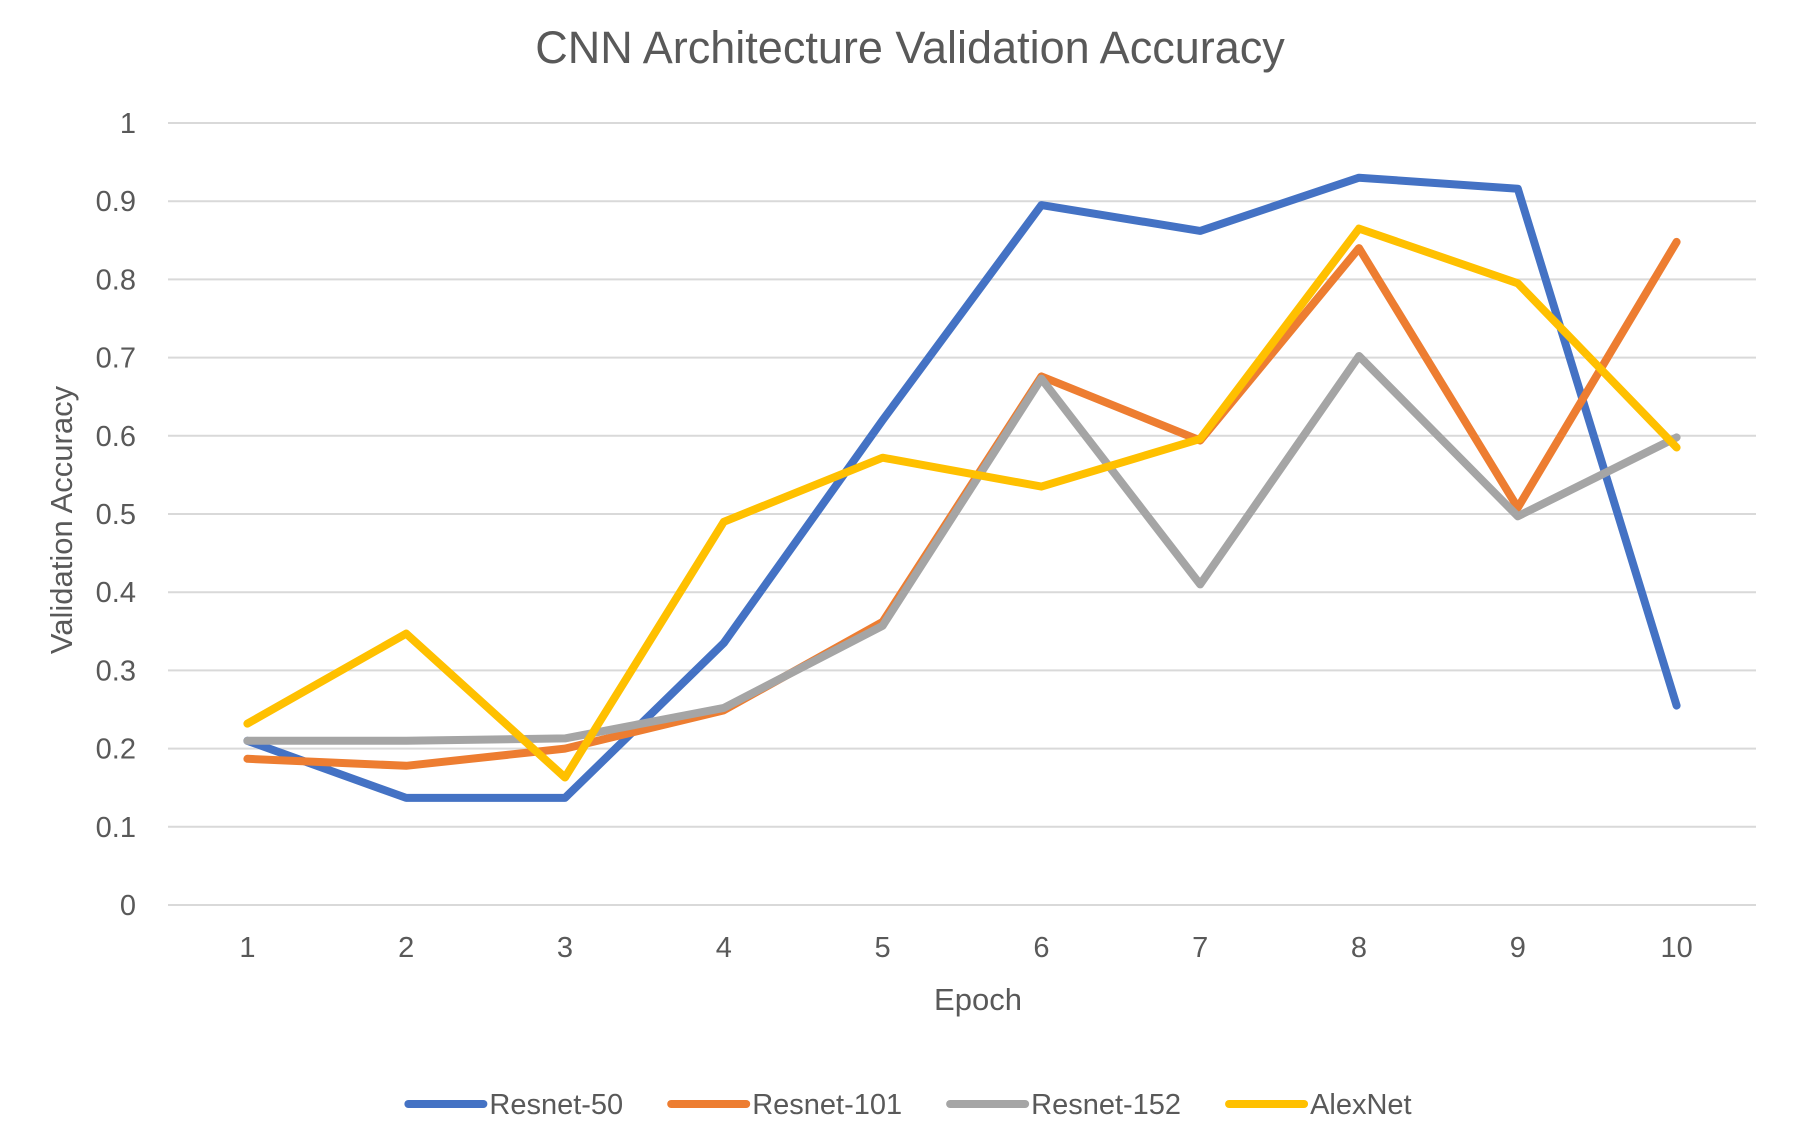  I want to click on x-tick-label: 9, so click(1518, 948).